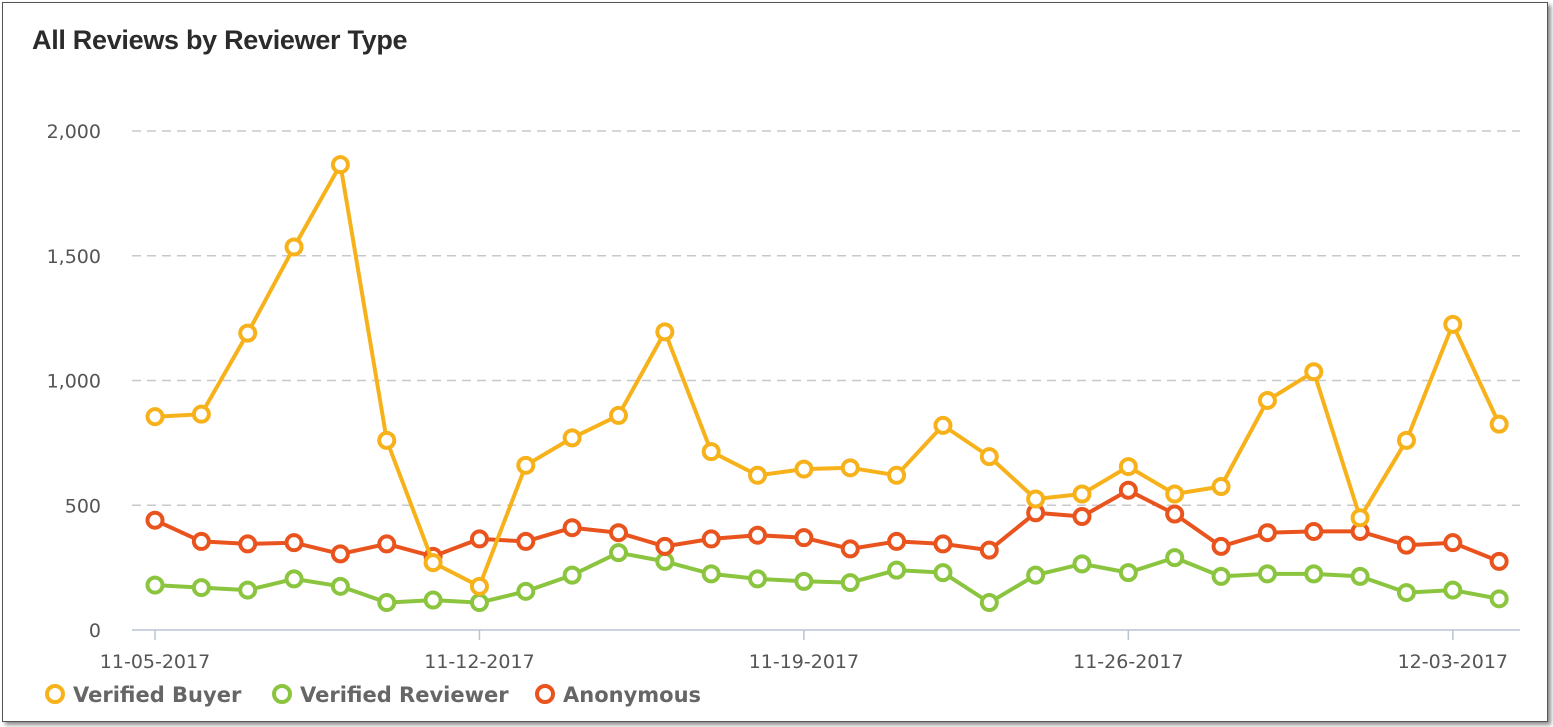 This screenshot has height=727, width=1553. I want to click on legend: Verified Buyer Verified Reviewer Anonymous, so click(373, 695).